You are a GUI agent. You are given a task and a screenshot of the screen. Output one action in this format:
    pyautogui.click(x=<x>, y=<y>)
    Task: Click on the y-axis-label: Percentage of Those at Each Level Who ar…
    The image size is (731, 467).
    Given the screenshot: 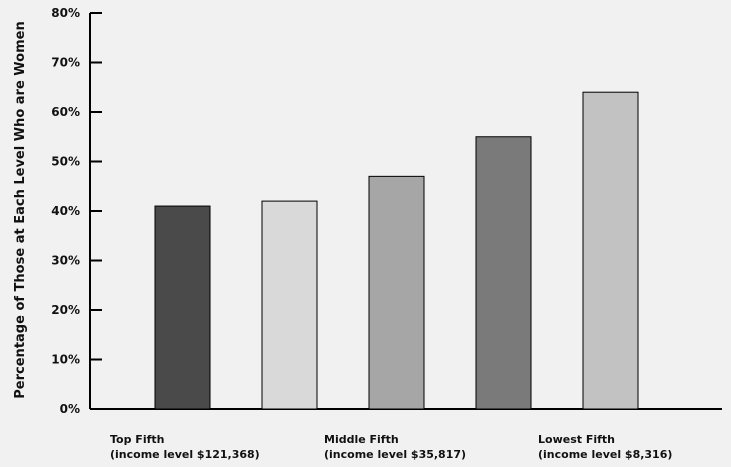 What is the action you would take?
    pyautogui.click(x=20, y=209)
    